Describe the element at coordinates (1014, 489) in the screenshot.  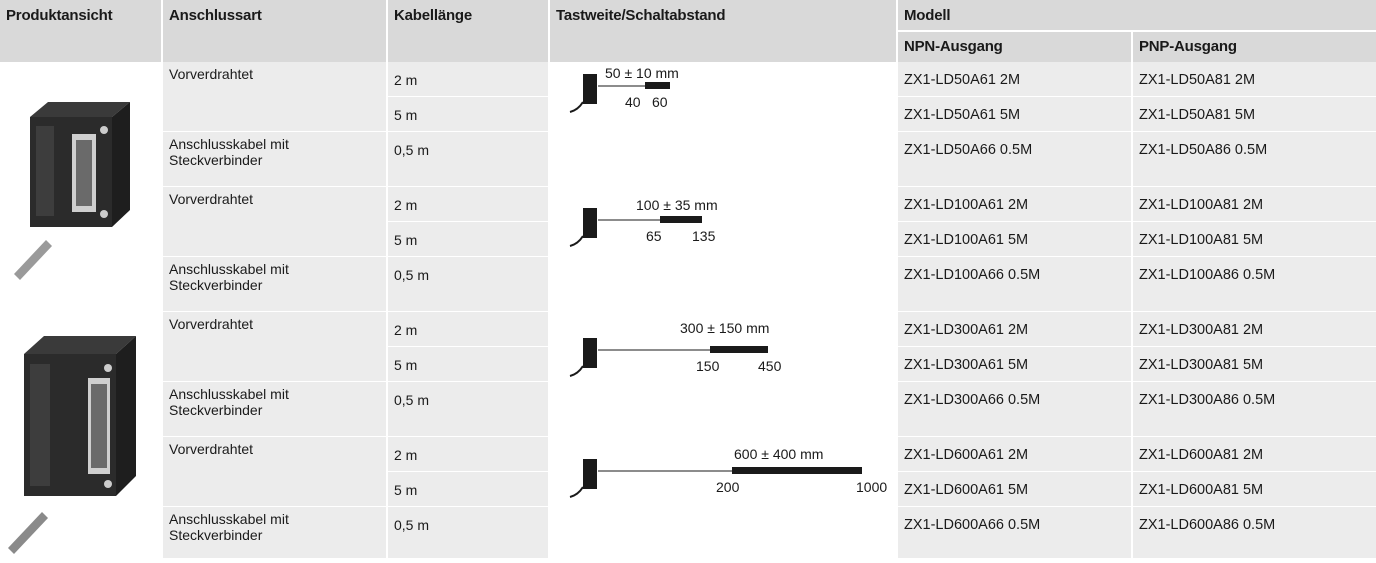
I see `model-npn-cell: ZX1-LD600A61 5M` at that location.